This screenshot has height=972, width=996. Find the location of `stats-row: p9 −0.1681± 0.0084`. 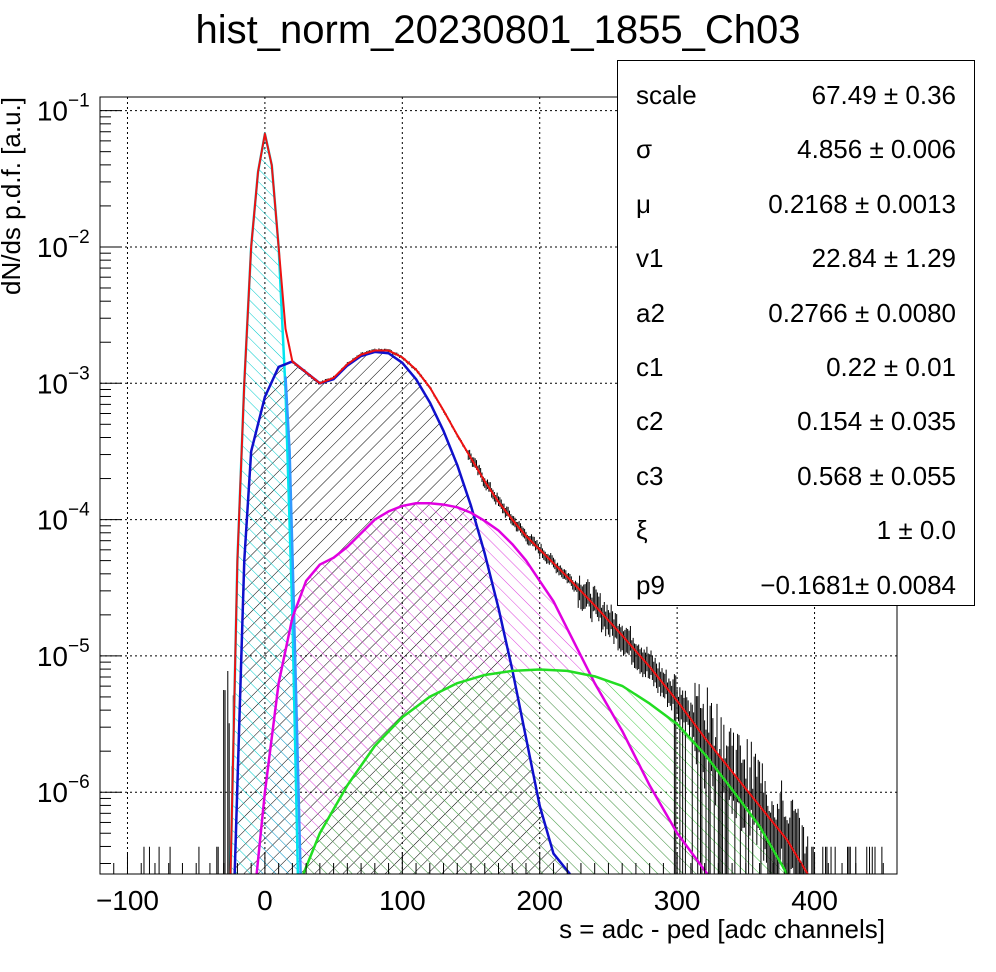

stats-row: p9 −0.1681± 0.0084 is located at coordinates (796, 584).